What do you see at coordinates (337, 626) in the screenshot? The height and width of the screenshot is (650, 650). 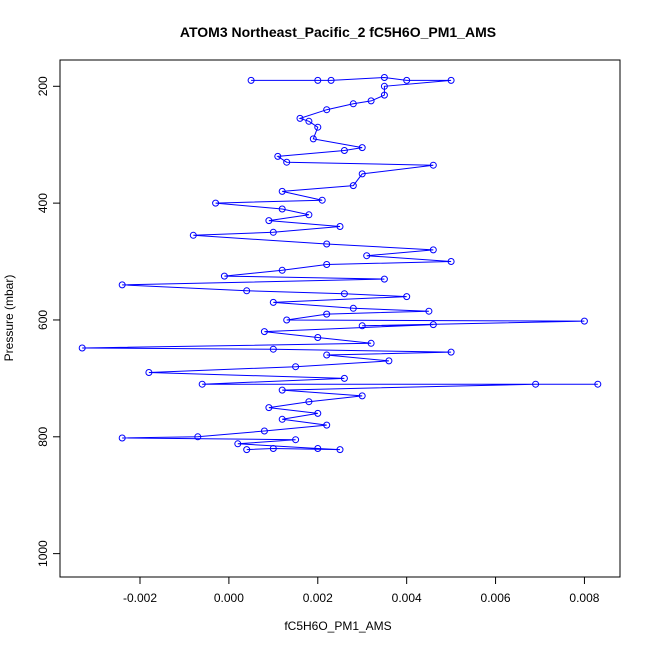 I see `x-axis-label: fC5H6O_PM1_AMS` at bounding box center [337, 626].